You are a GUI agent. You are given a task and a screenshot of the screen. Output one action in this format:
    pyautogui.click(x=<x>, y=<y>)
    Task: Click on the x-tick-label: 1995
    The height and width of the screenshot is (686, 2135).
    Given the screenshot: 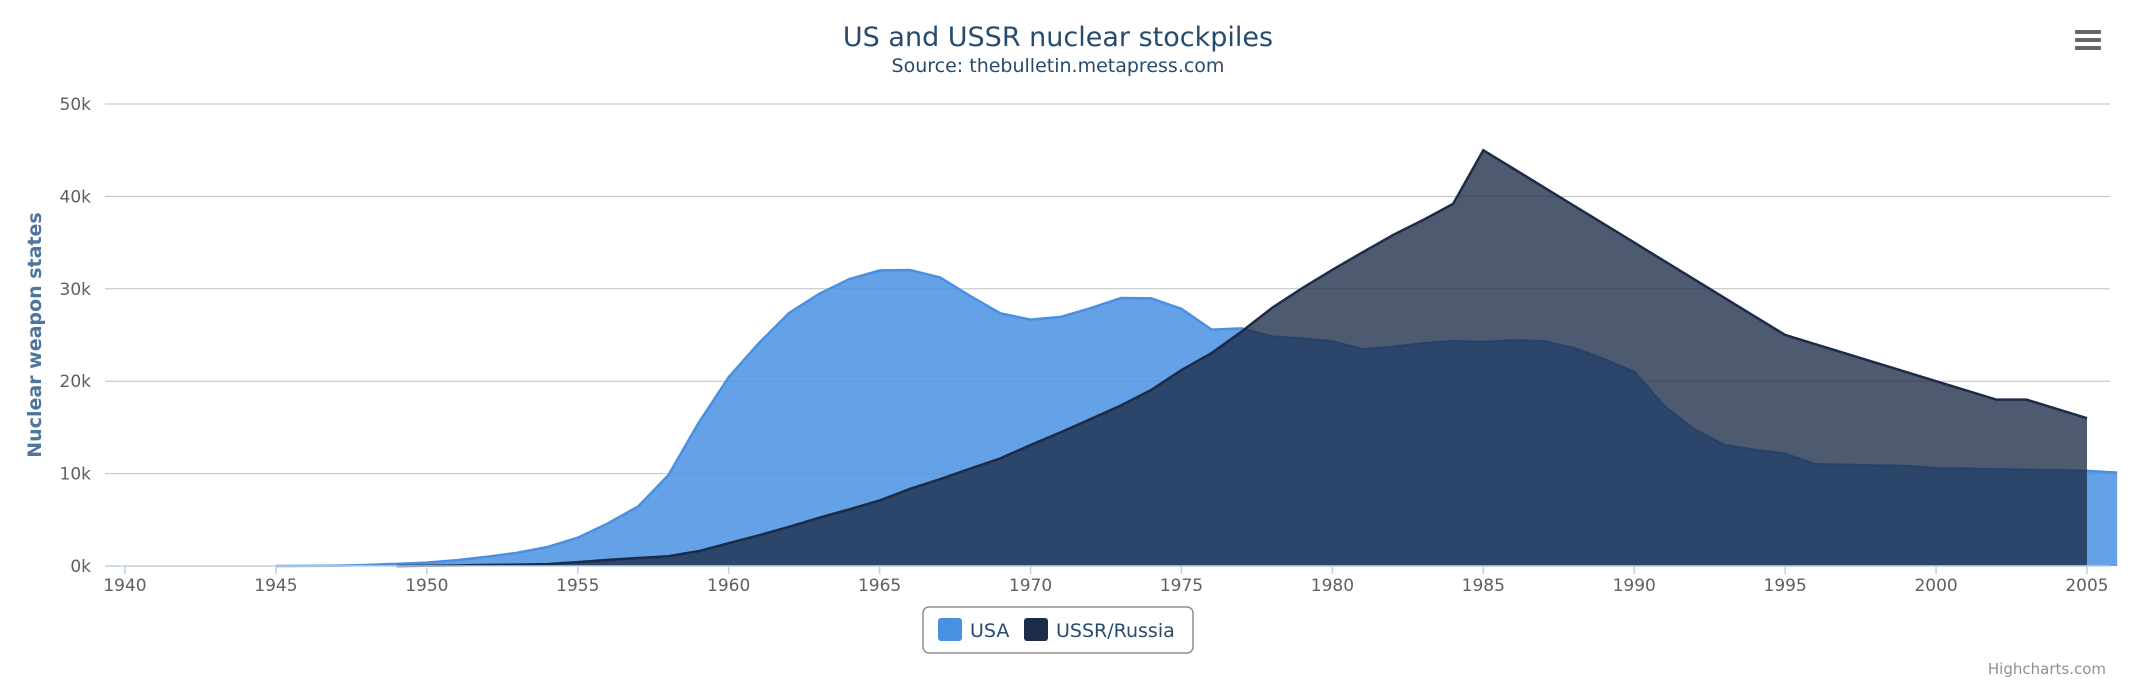 What is the action you would take?
    pyautogui.click(x=1785, y=586)
    